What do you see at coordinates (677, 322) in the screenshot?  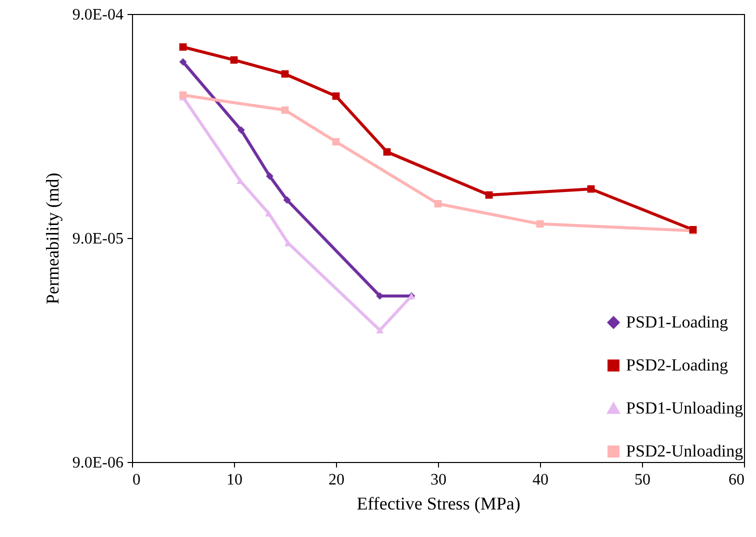 I see `legend-label: PSD1-Loading` at bounding box center [677, 322].